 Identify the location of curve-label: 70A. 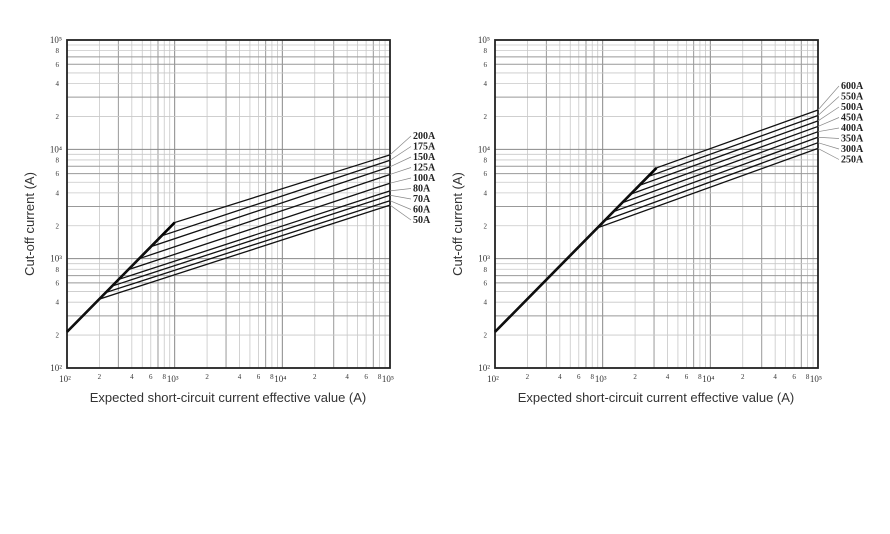
(422, 199).